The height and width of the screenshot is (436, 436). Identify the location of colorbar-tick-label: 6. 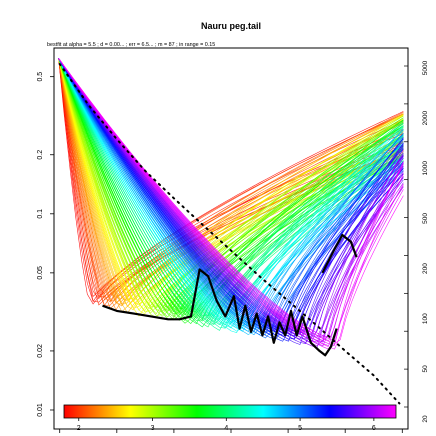
(374, 428).